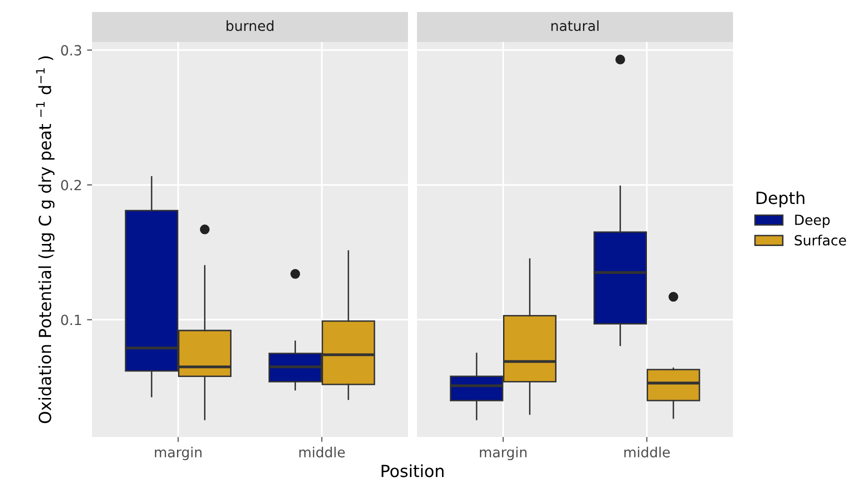 This screenshot has height=487, width=864. I want to click on y-tick-label: 0.1, so click(71, 320).